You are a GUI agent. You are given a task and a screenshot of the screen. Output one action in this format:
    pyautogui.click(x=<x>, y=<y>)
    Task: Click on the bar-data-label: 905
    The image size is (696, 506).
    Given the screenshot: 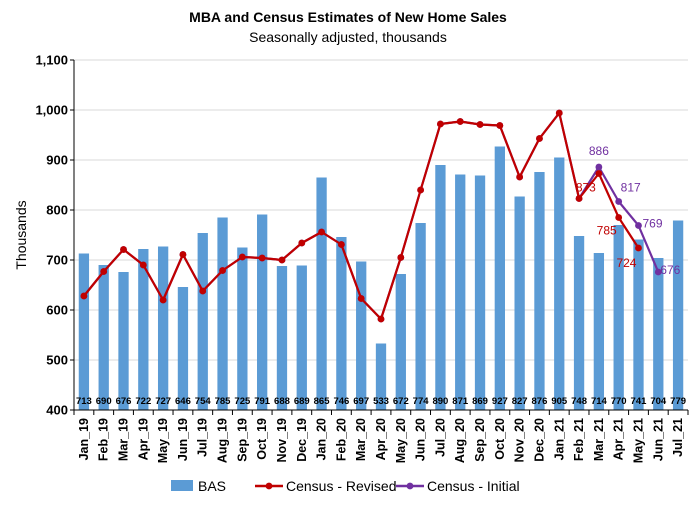 What is the action you would take?
    pyautogui.click(x=559, y=401)
    